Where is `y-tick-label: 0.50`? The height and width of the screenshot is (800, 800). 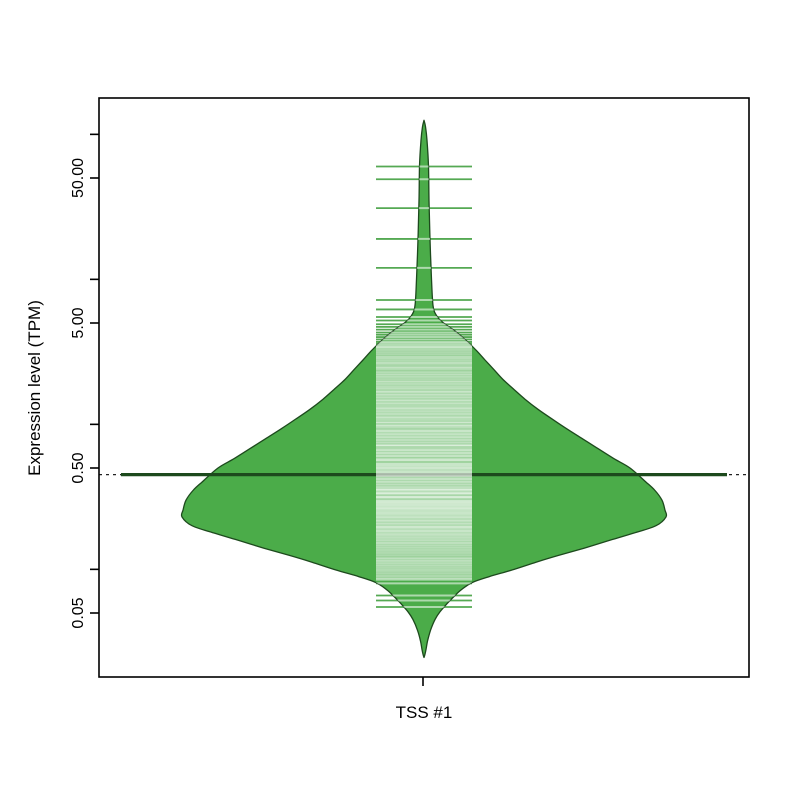 y-tick-label: 0.50 is located at coordinates (78, 467).